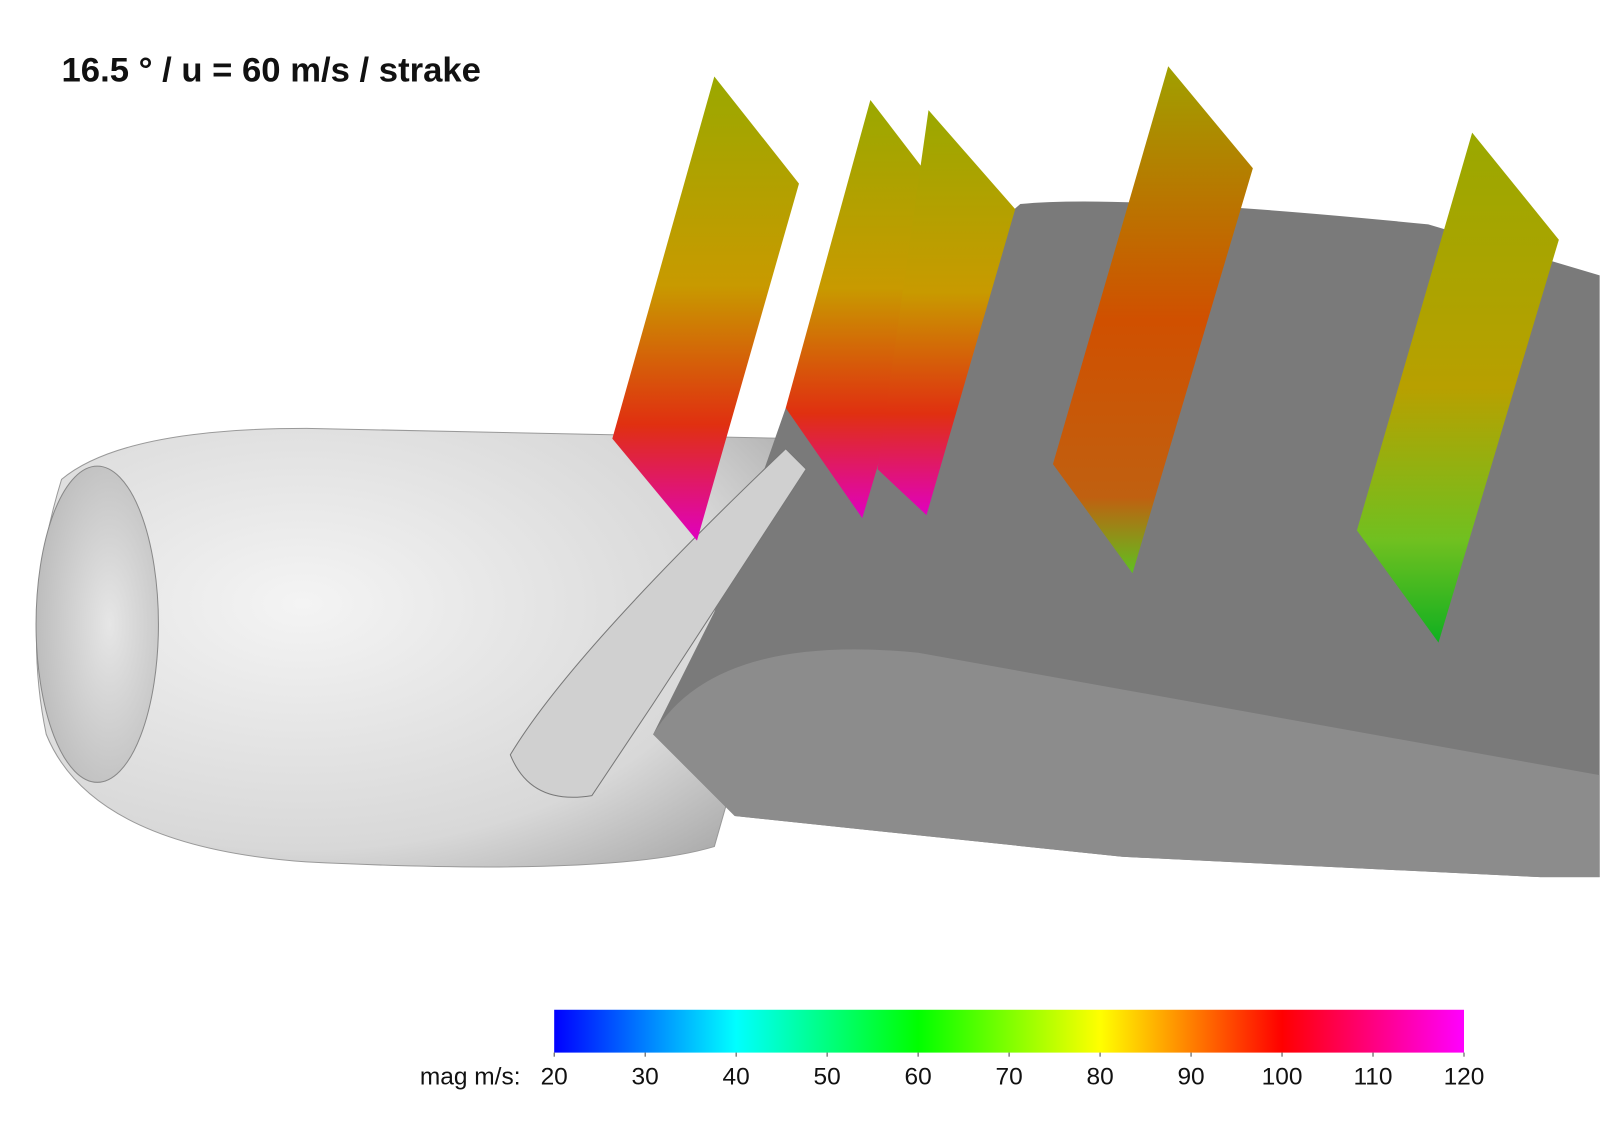  I want to click on tick-label: 20, so click(554, 1077).